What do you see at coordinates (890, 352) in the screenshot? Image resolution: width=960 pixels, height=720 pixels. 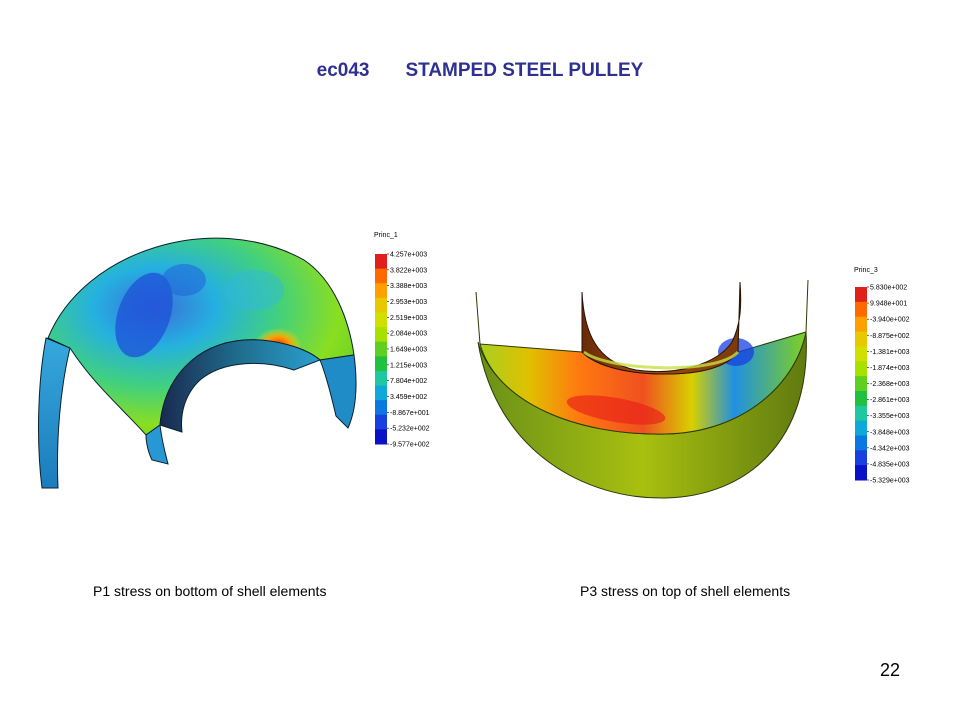 I see `colorbar-tick-label: -1.381e+003` at bounding box center [890, 352].